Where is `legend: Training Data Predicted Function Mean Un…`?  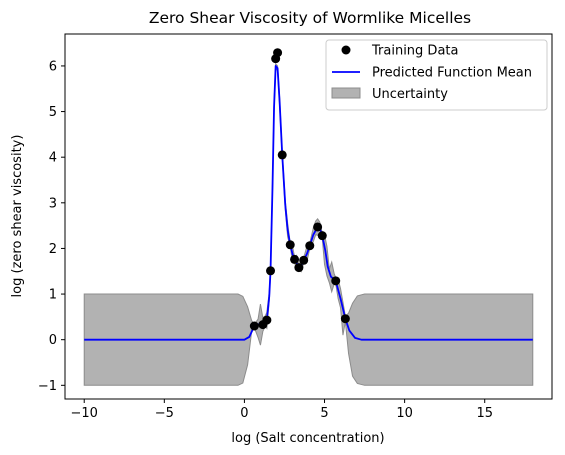
legend: Training Data Predicted Function Mean Un… is located at coordinates (436, 75).